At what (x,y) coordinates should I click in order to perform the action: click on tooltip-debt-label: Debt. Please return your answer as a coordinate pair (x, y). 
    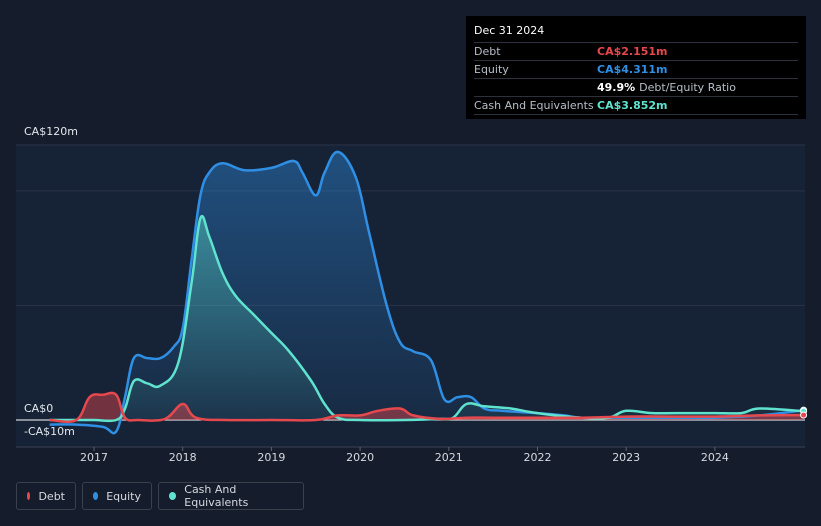
    Looking at the image, I should click on (487, 51).